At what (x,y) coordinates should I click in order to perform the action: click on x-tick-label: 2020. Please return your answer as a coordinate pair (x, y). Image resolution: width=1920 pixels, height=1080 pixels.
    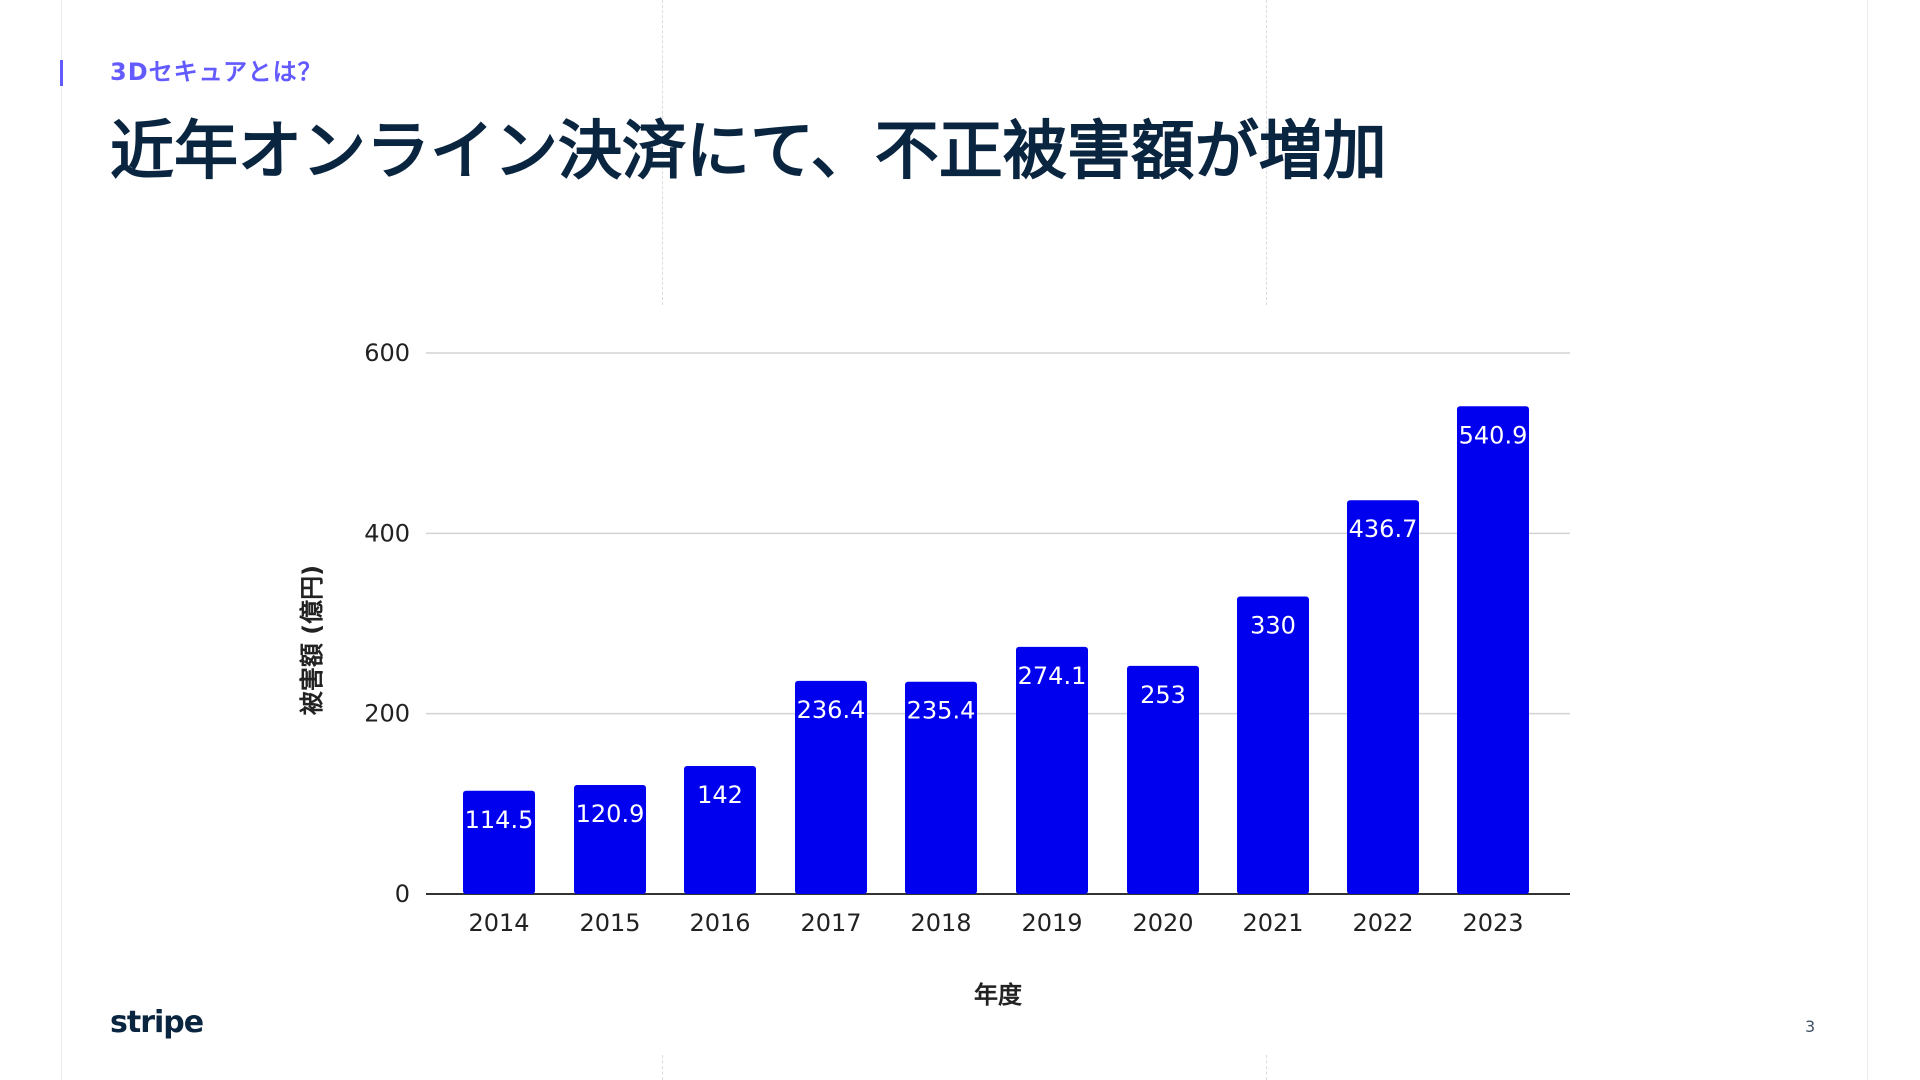
    Looking at the image, I should click on (1162, 923).